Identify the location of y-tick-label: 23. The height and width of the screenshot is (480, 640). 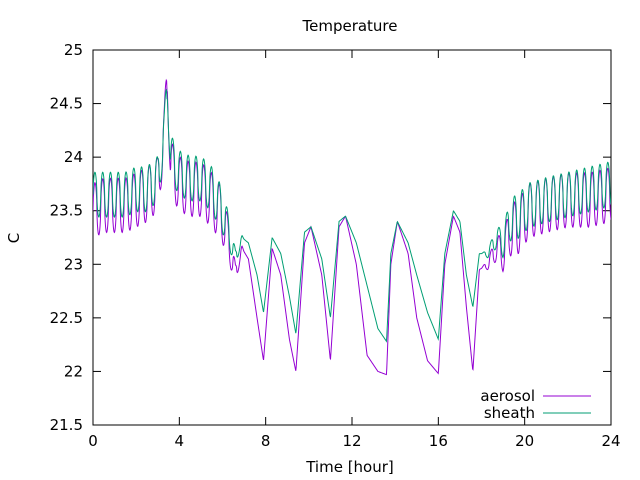
(73, 264).